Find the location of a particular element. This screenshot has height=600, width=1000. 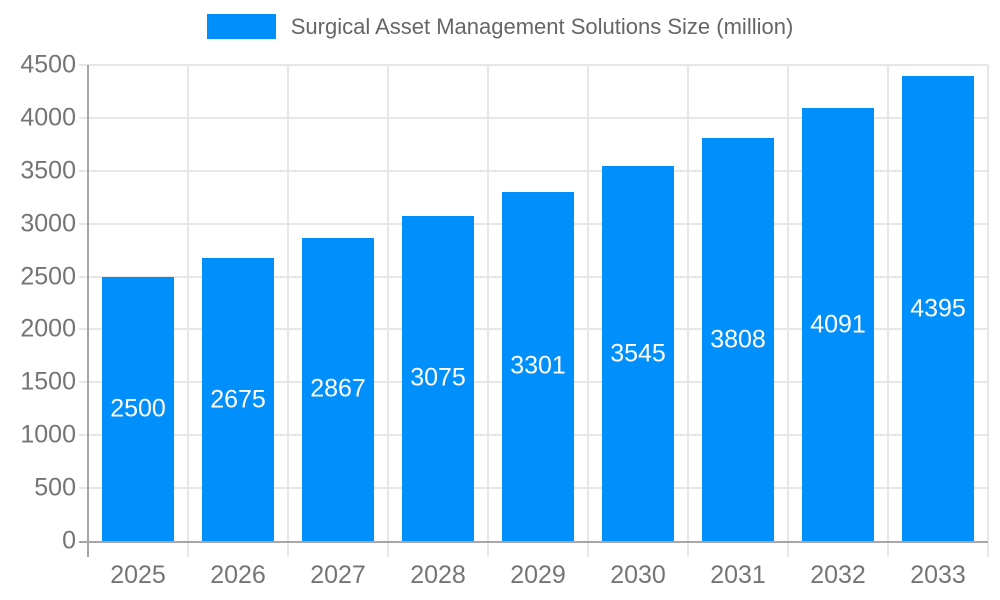

bar-value-label: 4395 is located at coordinates (938, 308).